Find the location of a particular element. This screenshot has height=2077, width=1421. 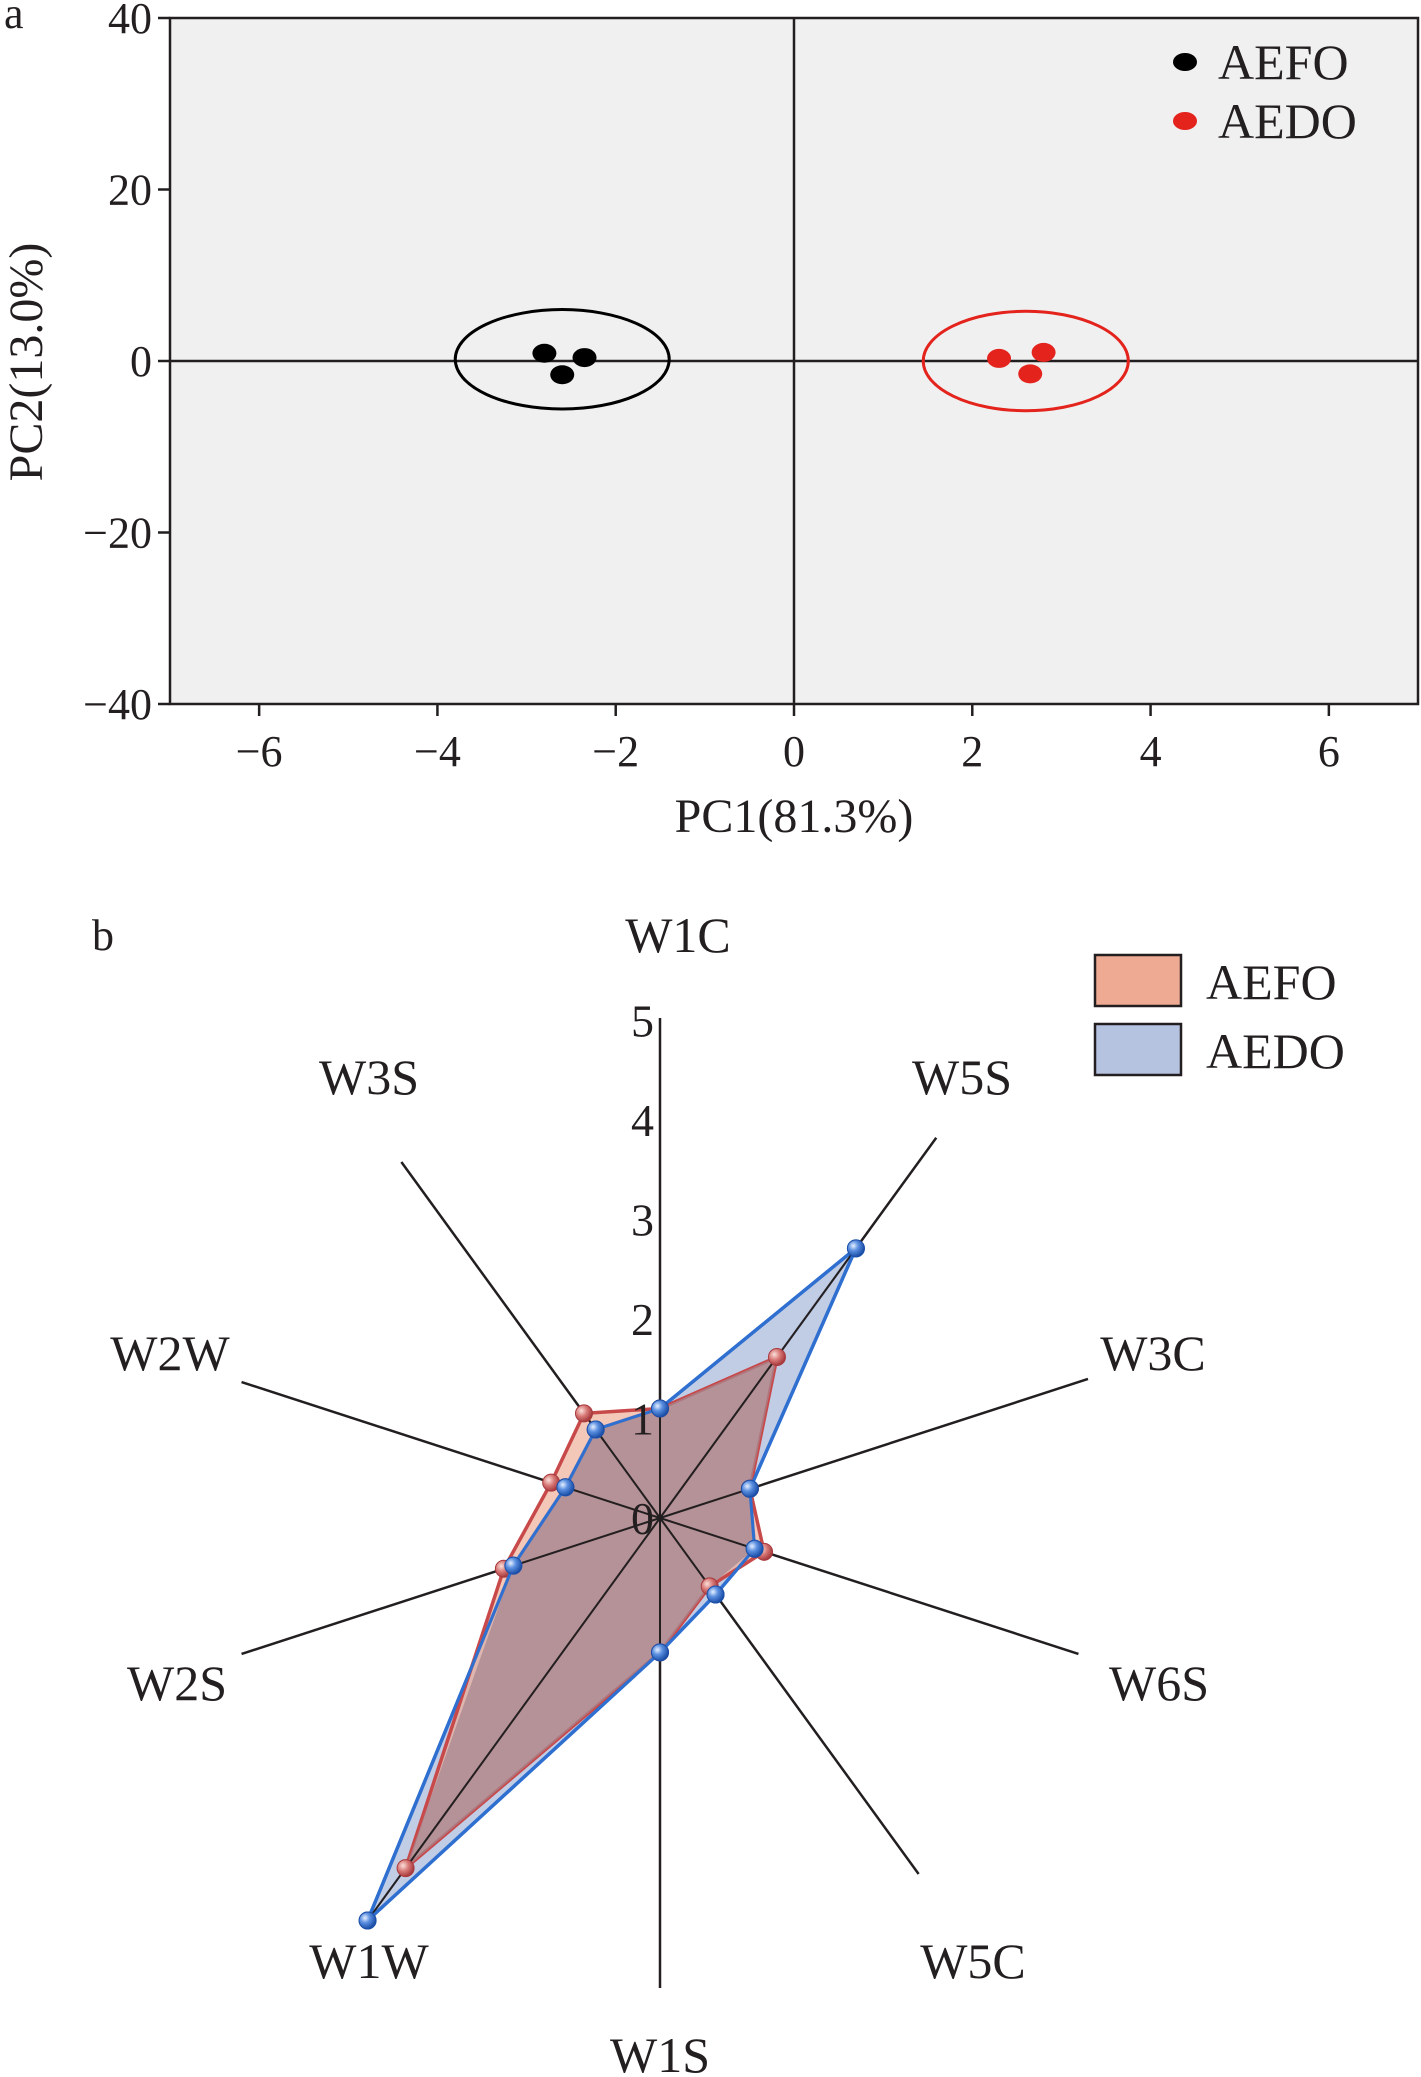

x-tick-label: 0 is located at coordinates (794, 751).